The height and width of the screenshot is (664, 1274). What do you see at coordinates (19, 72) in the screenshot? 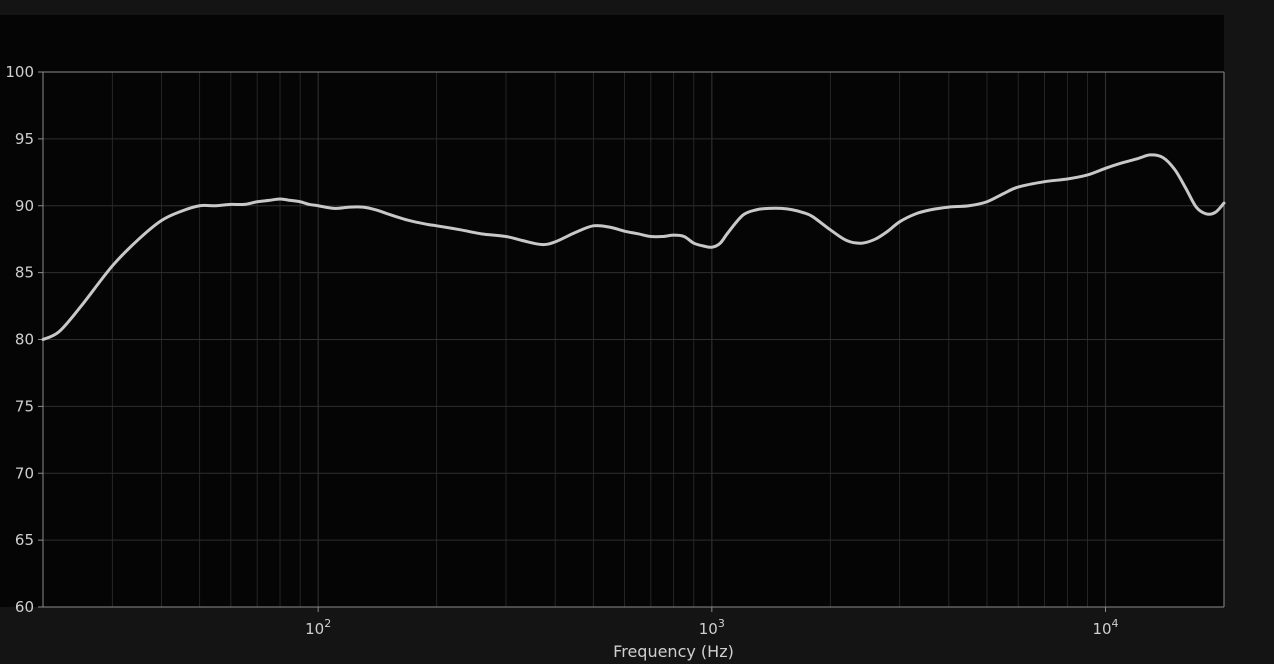
I see `y-tick-label: 100` at bounding box center [19, 72].